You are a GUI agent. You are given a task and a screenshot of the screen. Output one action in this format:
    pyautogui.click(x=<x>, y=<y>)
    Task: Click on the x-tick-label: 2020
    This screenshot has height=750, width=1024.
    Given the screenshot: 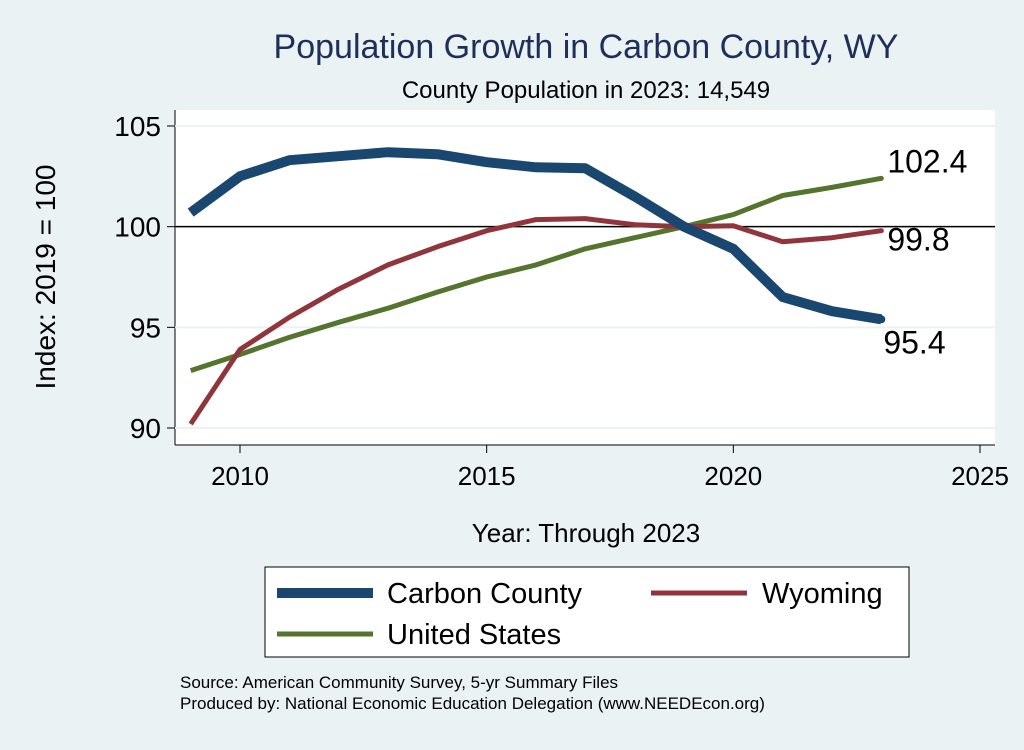 What is the action you would take?
    pyautogui.click(x=733, y=476)
    